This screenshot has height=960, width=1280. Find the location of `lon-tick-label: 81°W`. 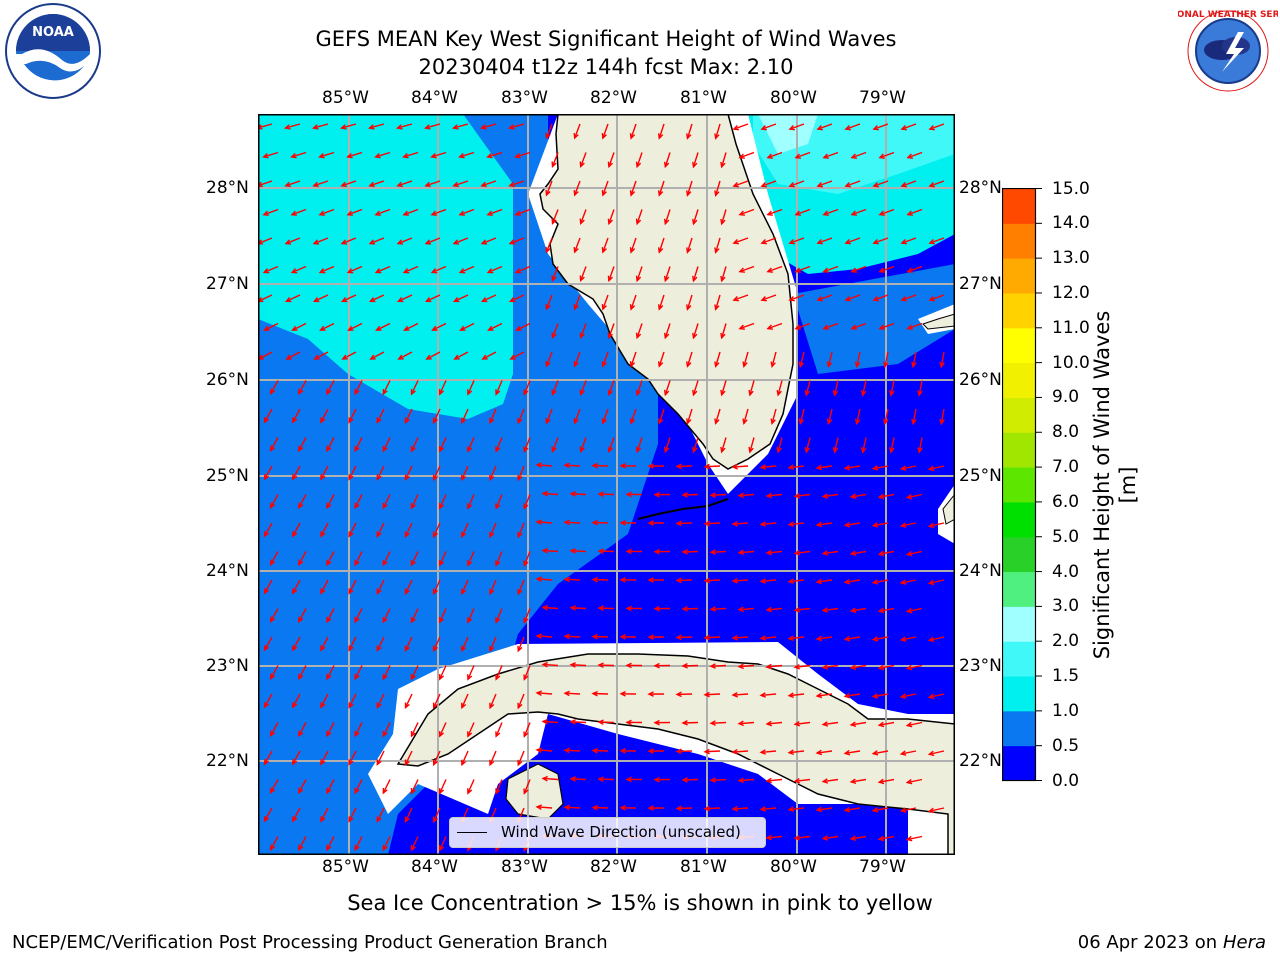

lon-tick-label: 81°W is located at coordinates (703, 98).